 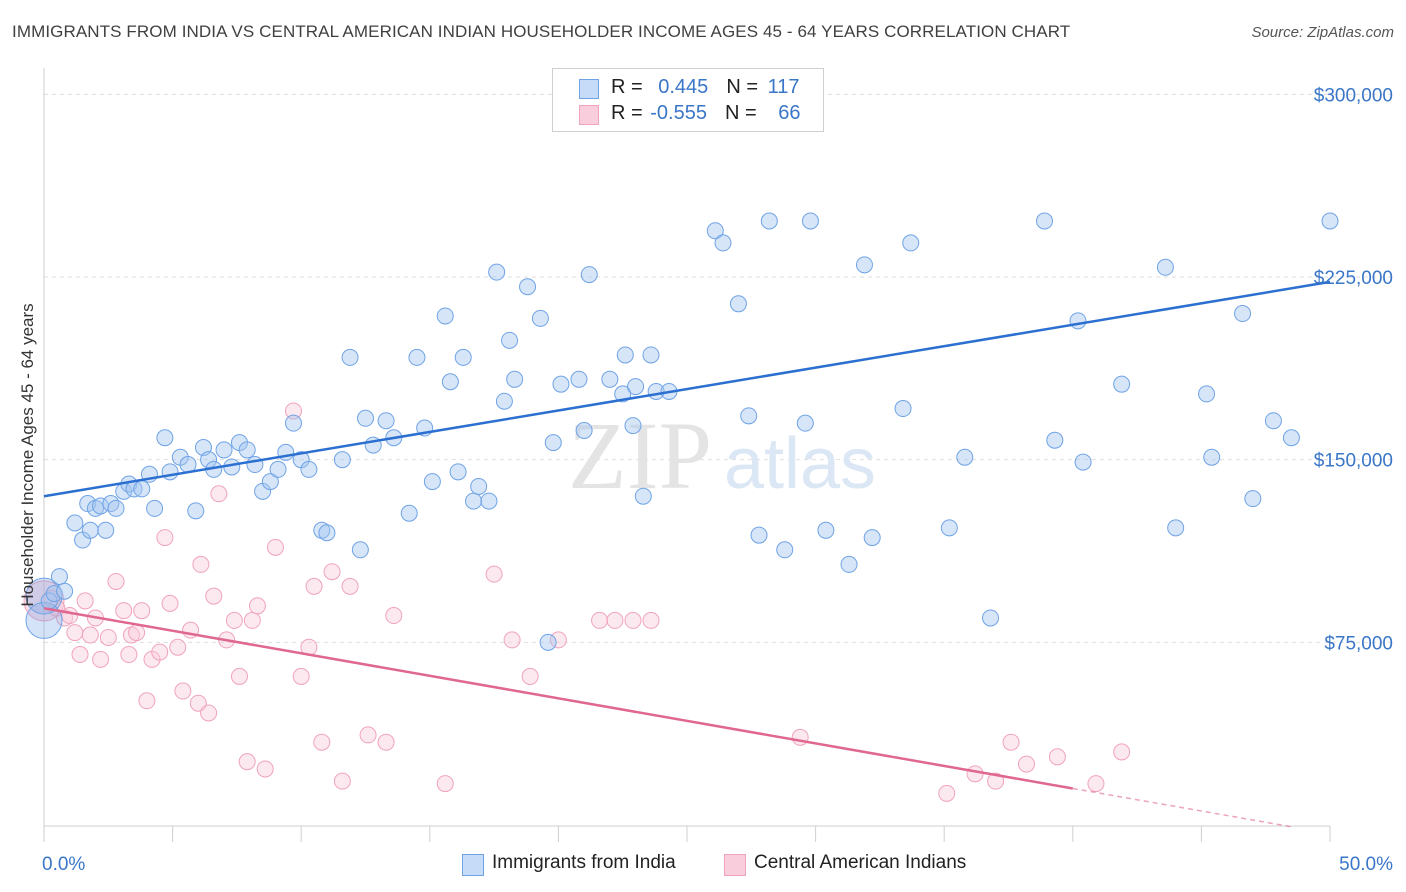 What do you see at coordinates (1322, 32) in the screenshot?
I see `source-label: Source: ZipAtlas.com` at bounding box center [1322, 32].